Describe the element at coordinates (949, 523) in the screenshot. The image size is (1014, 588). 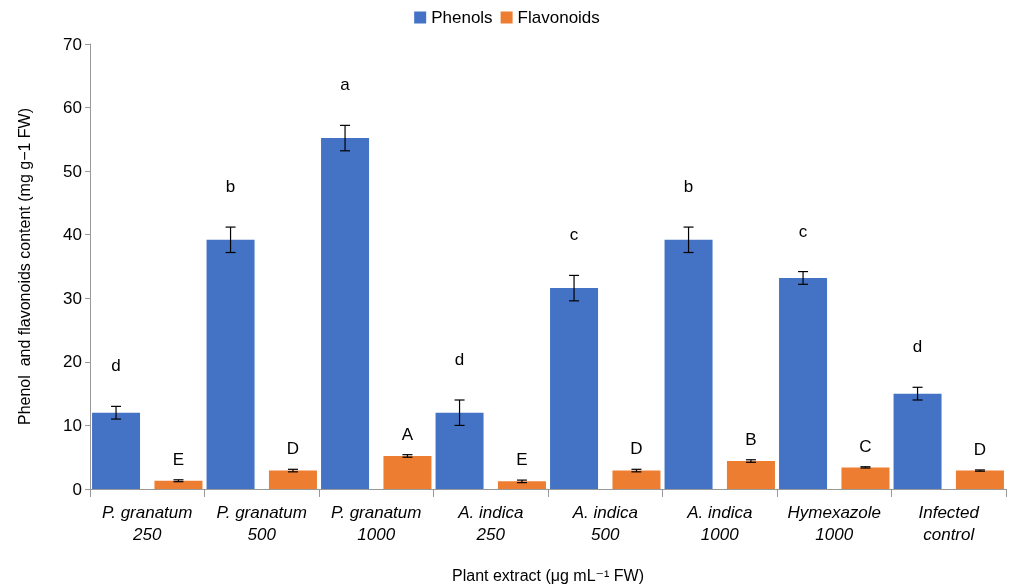
I see `x-tick-label: Infected control` at that location.